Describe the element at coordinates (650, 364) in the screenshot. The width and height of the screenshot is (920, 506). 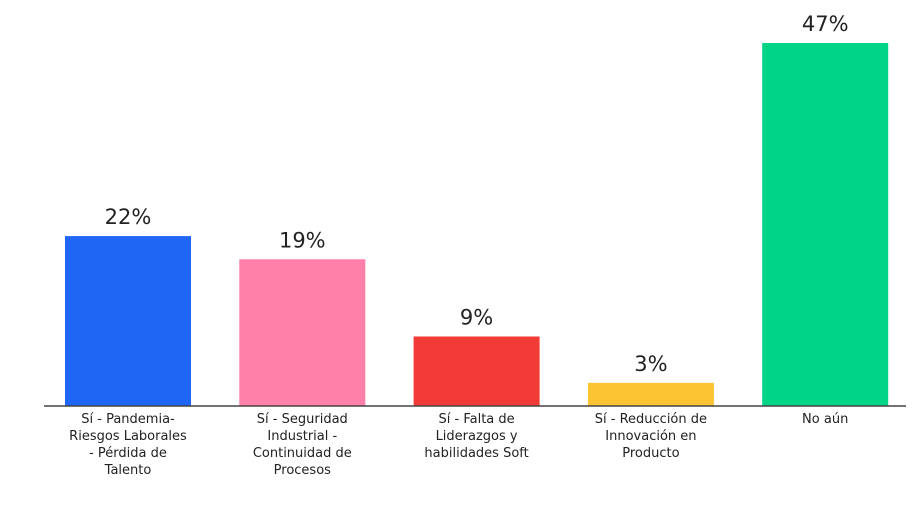
I see `value-label: 3%` at that location.